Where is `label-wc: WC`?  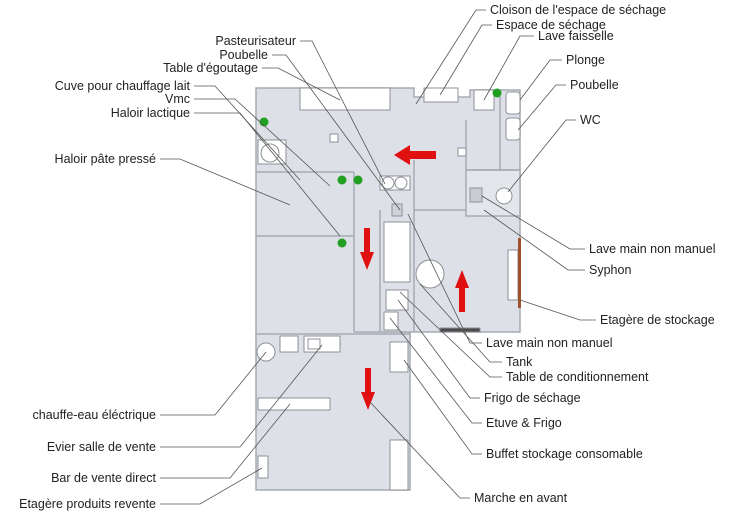 label-wc: WC is located at coordinates (590, 120).